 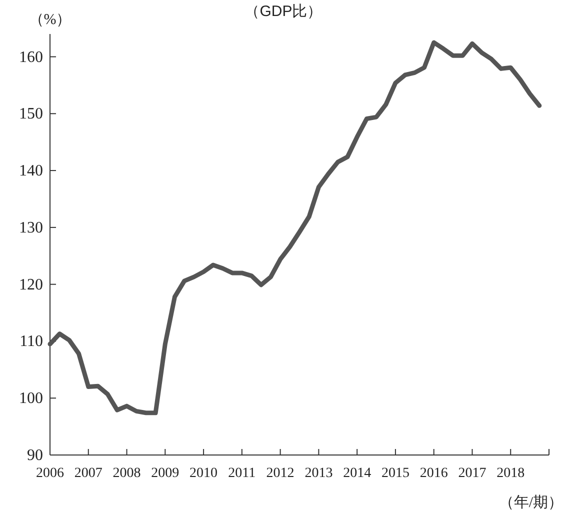 I want to click on y-tick-label: 90, so click(x=35, y=455).